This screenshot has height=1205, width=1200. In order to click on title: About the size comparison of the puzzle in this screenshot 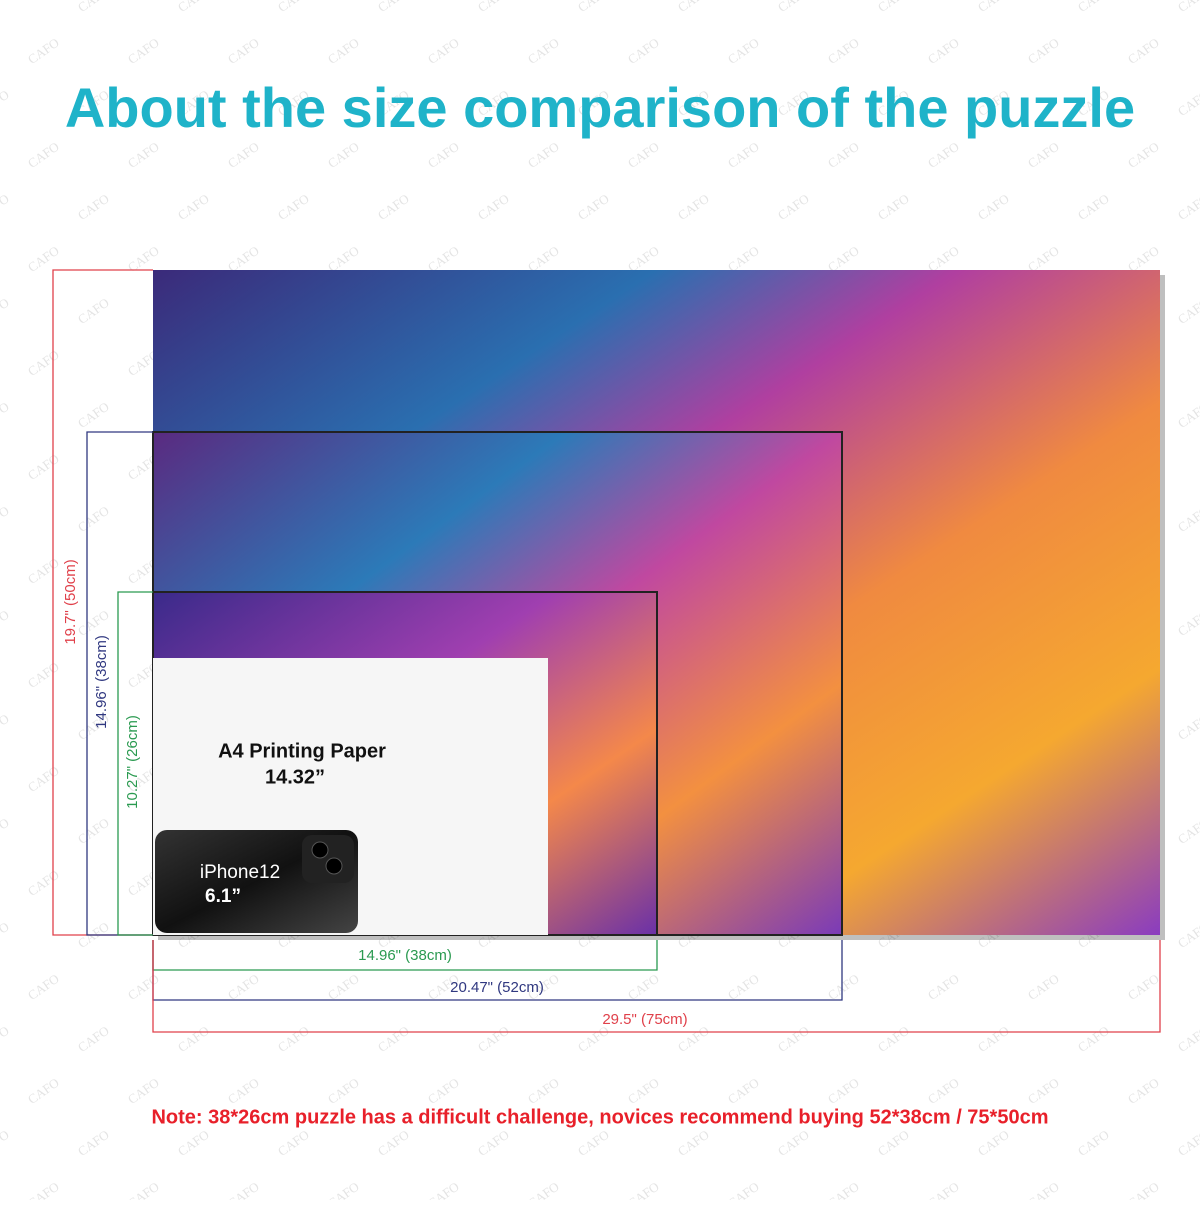, I will do `click(600, 107)`.